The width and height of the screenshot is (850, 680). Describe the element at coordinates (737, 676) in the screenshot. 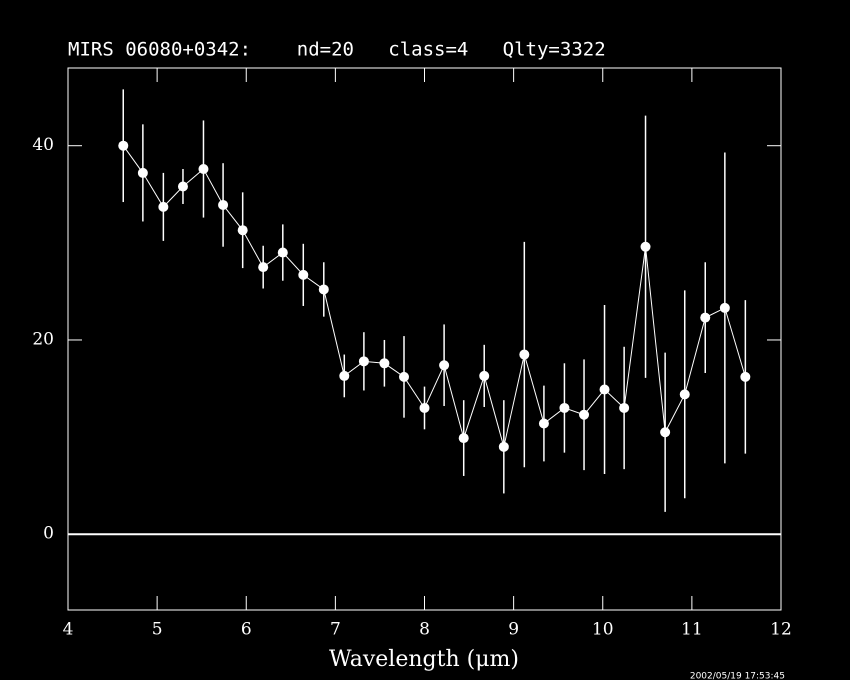

I see `timestamp: 2002/05/19 17:53:45` at that location.